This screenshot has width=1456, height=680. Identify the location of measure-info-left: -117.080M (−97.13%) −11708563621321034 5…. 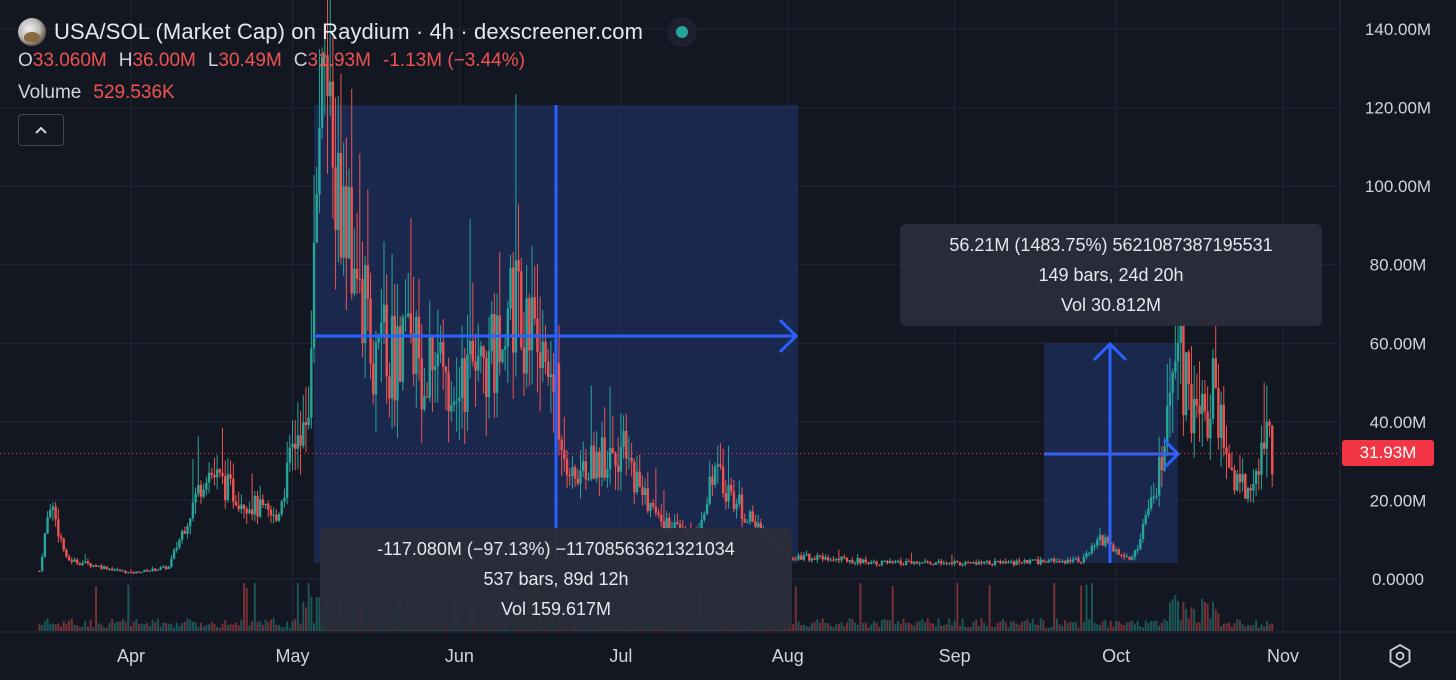
(556, 579).